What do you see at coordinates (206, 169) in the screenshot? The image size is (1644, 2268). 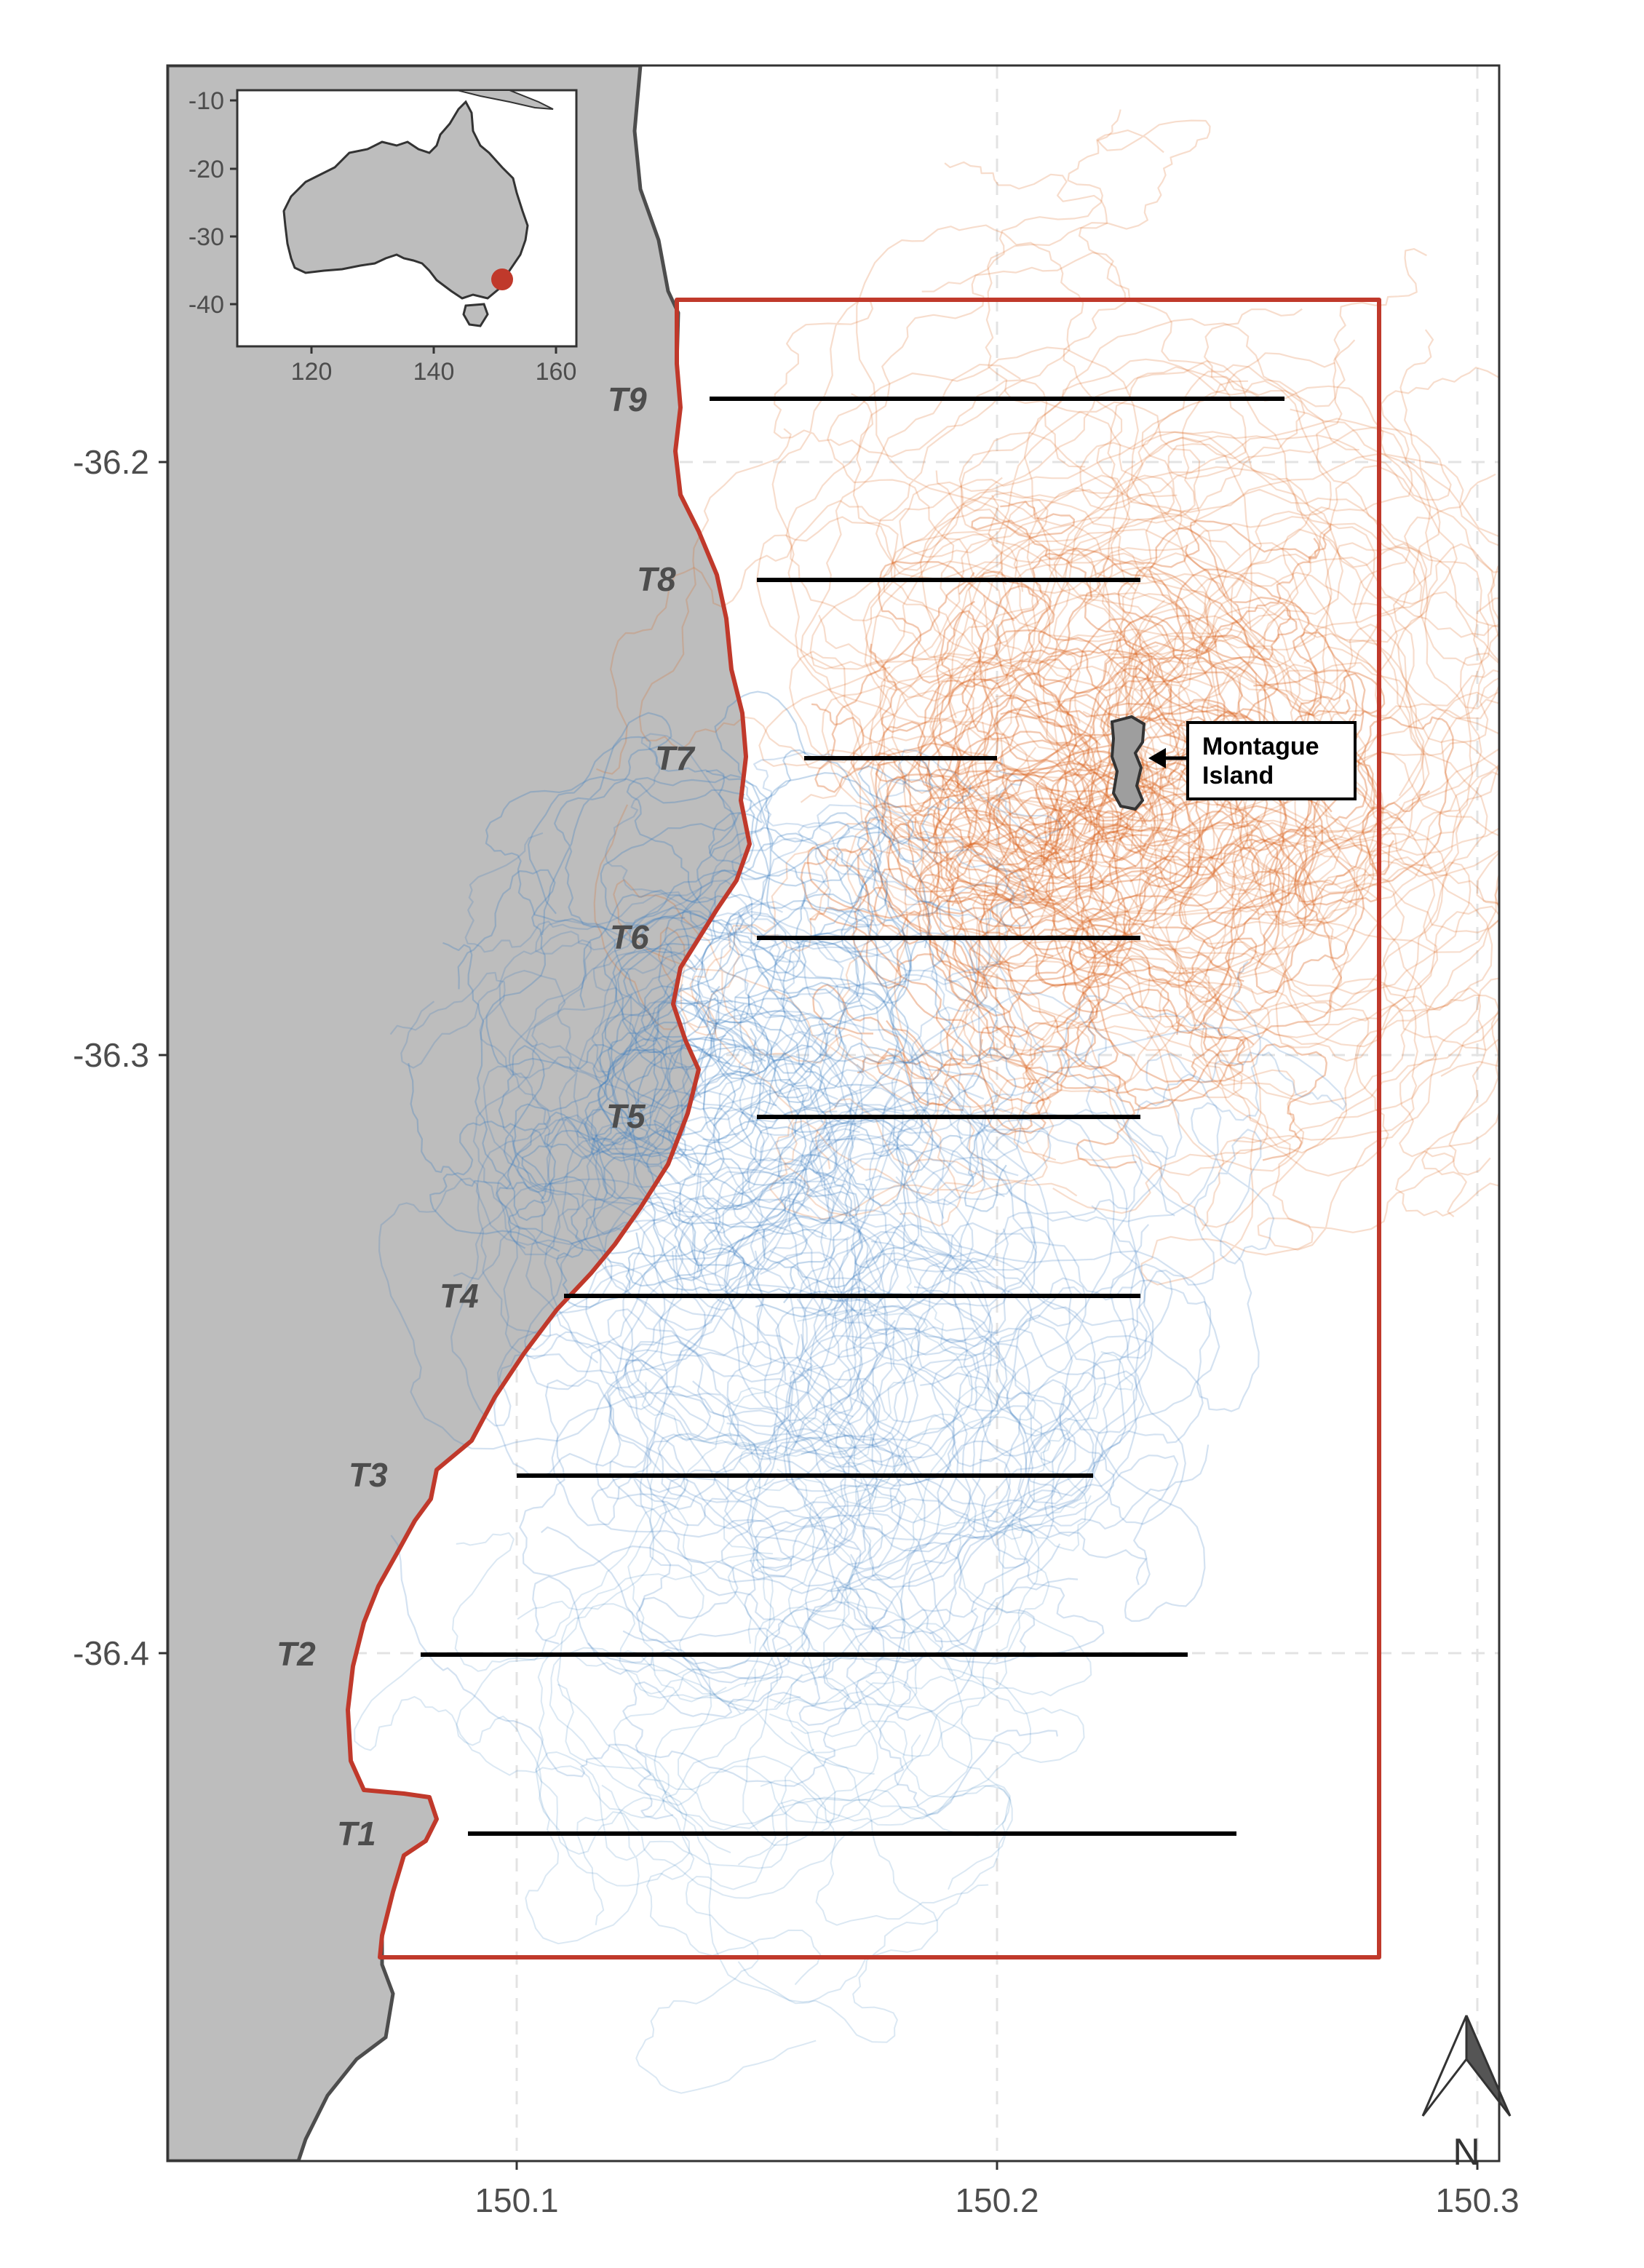 I see `inset-y-tick-label: -20` at bounding box center [206, 169].